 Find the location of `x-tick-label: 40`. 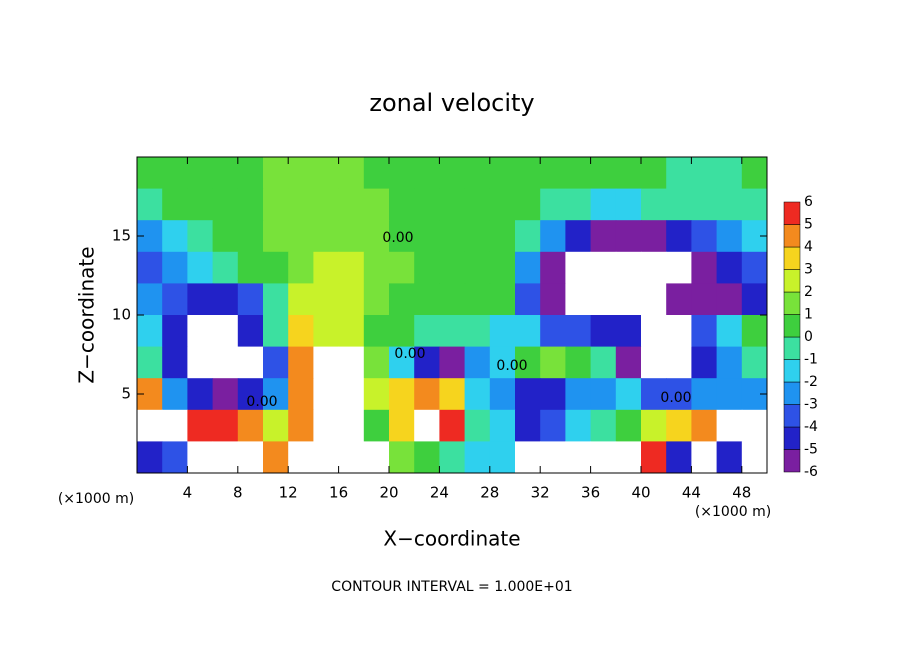

x-tick-label: 40 is located at coordinates (640, 493).